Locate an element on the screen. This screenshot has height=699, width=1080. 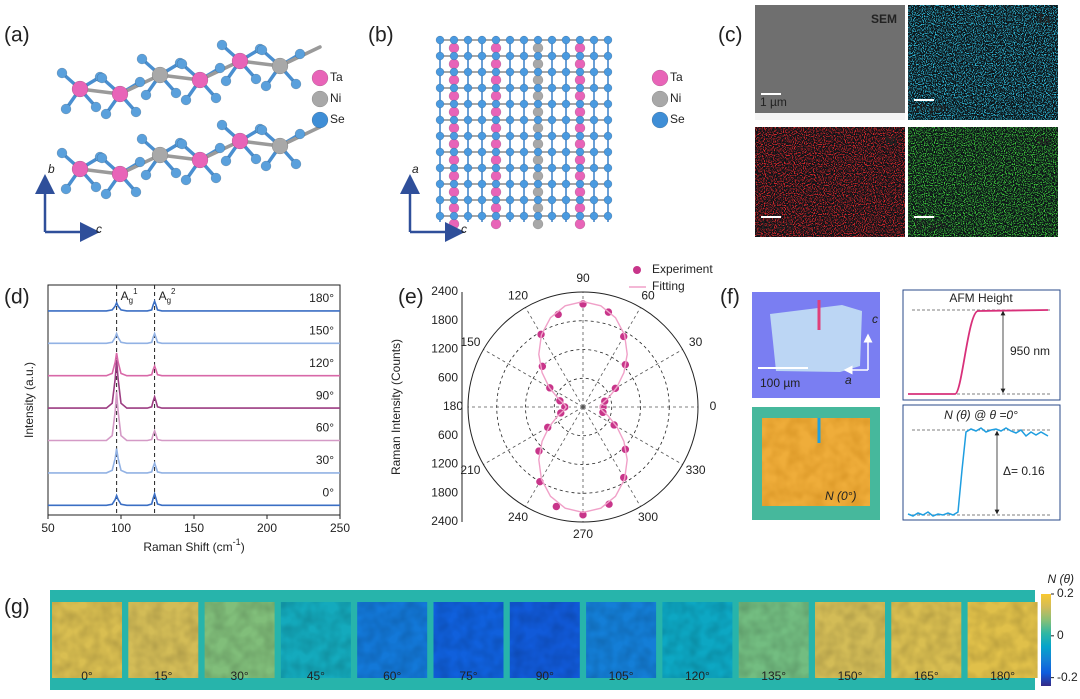
panel-label: (c) is located at coordinates (730, 35).